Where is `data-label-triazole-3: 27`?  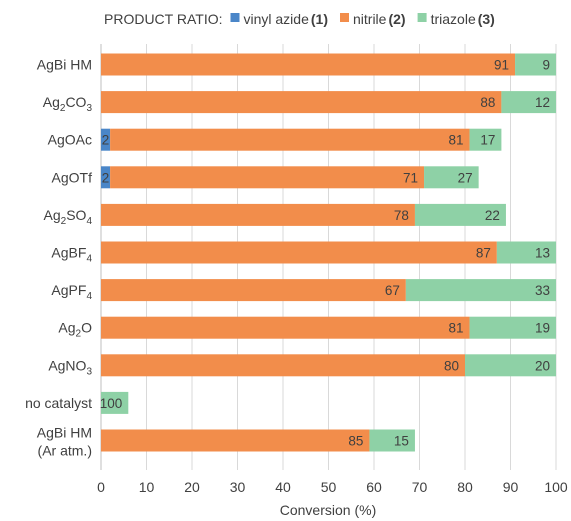 data-label-triazole-3: 27 is located at coordinates (465, 177).